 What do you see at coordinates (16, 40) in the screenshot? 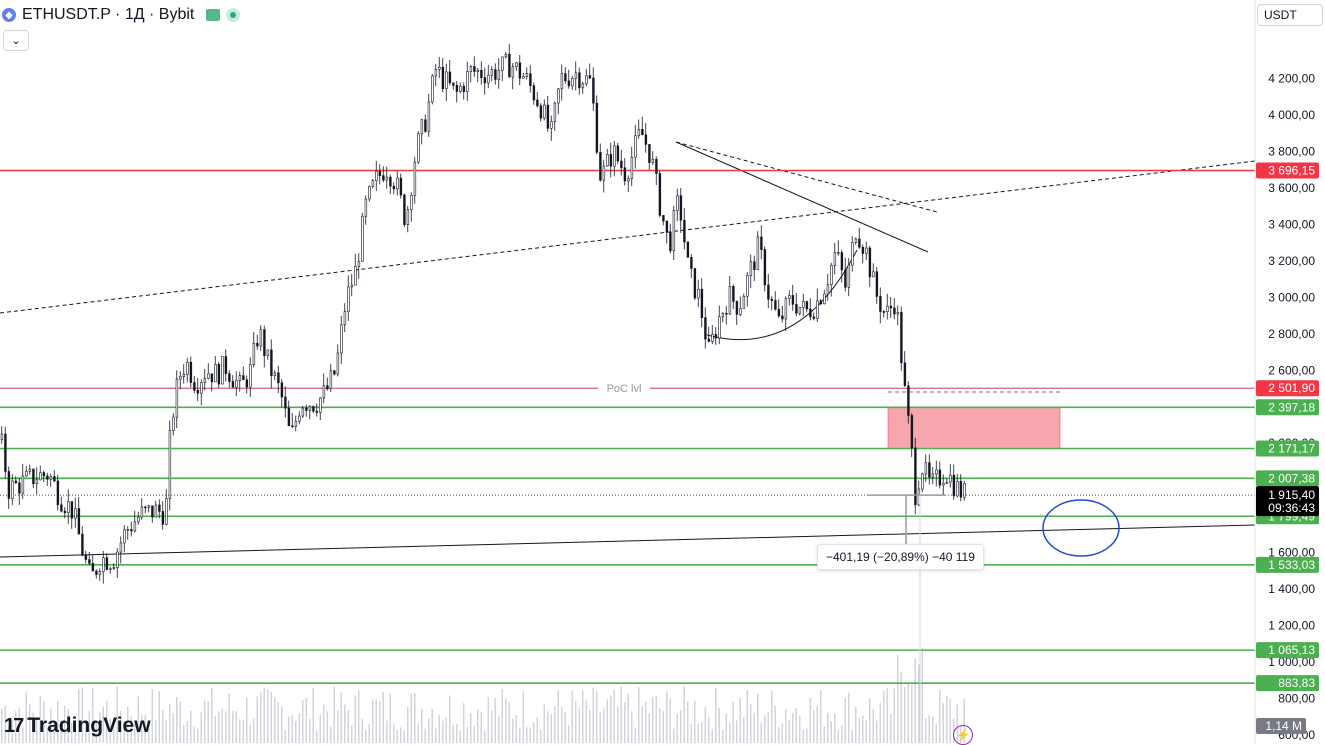
I see `collapse-legend-button: ⌄` at bounding box center [16, 40].